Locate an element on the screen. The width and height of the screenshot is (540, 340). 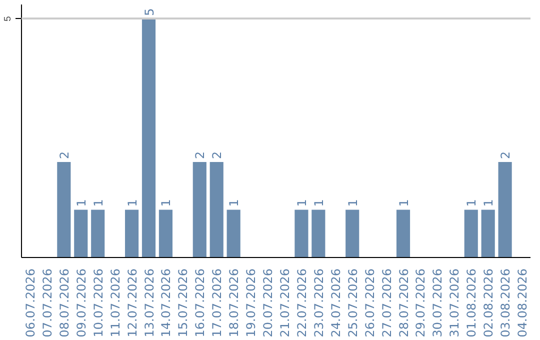
x-tick-label: 23.07.2026 is located at coordinates (319, 303).